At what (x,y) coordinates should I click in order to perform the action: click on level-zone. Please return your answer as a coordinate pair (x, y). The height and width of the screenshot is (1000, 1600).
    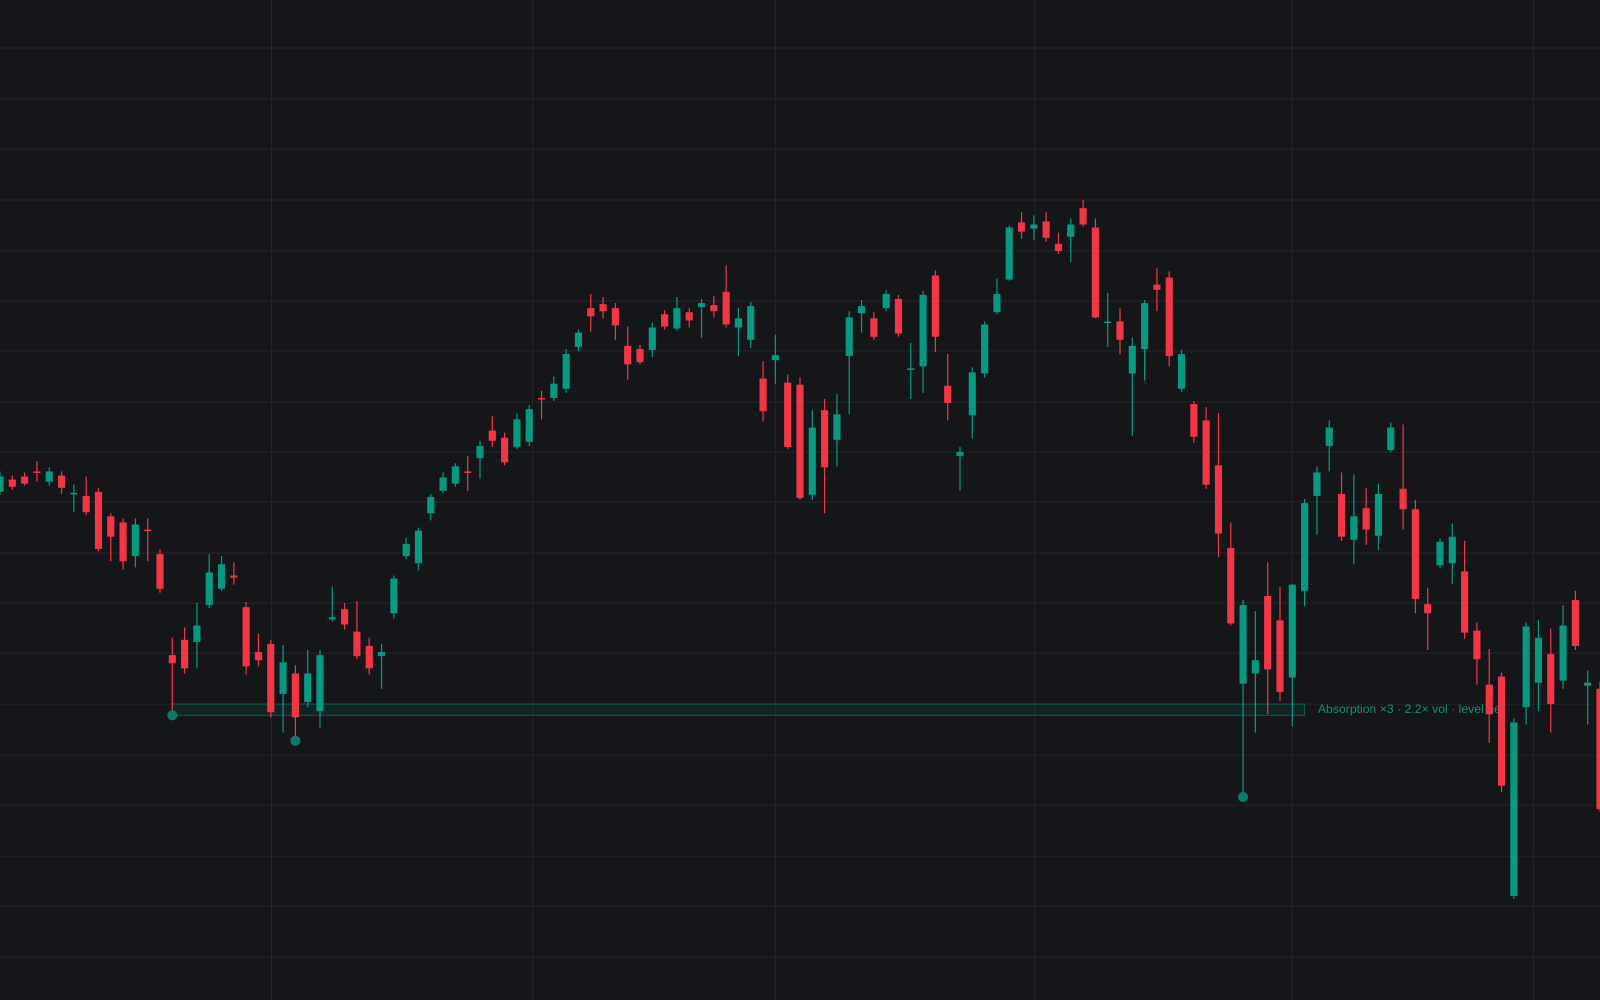
    Looking at the image, I should click on (738, 709).